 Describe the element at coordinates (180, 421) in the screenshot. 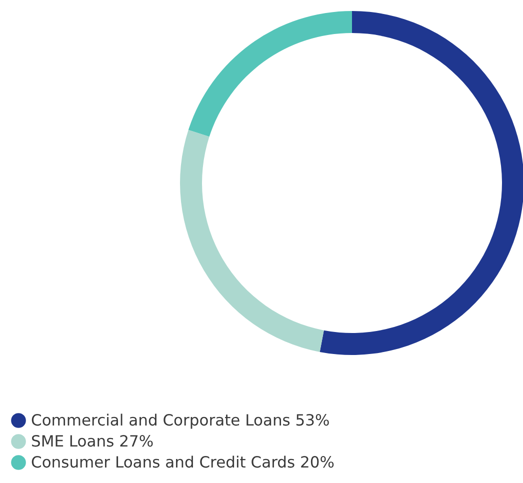

I see `legend-label: Commercial and Corporate Loans 53%` at that location.